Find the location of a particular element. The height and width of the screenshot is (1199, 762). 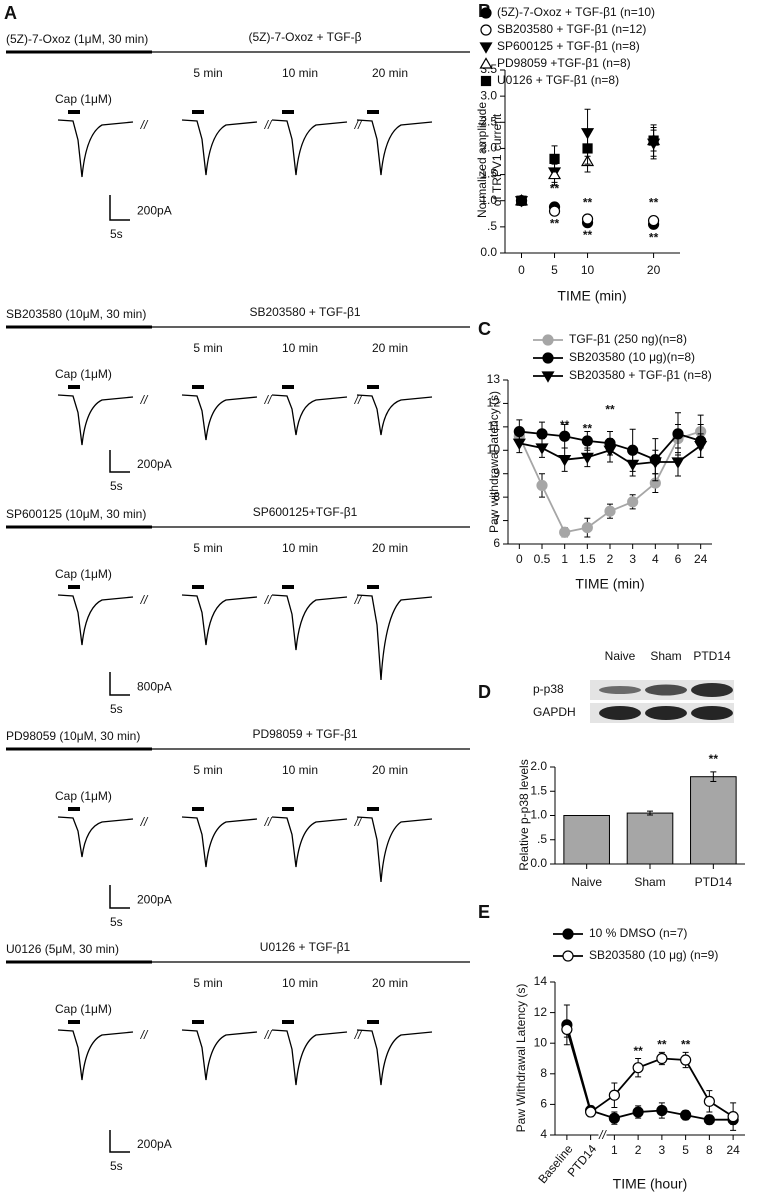

pretreatment-label: SP600125 (10μM, 30 min) is located at coordinates (76, 514).